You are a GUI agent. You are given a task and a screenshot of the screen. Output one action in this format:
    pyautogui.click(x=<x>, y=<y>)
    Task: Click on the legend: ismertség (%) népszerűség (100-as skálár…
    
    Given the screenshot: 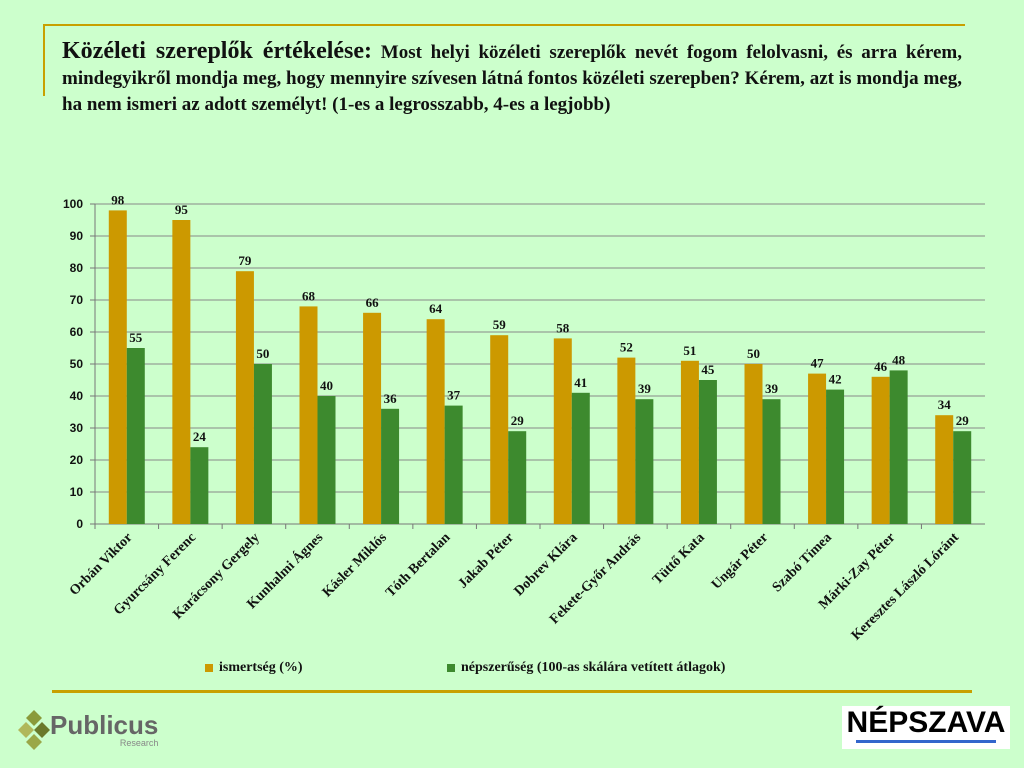 What is the action you would take?
    pyautogui.click(x=465, y=668)
    